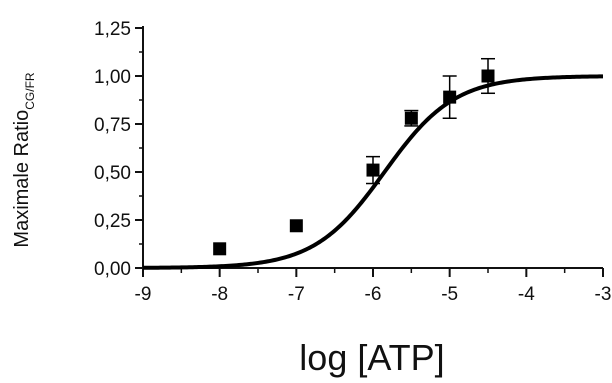 This screenshot has width=612, height=383. What do you see at coordinates (112, 269) in the screenshot?
I see `y-tick-label: 0,00` at bounding box center [112, 269].